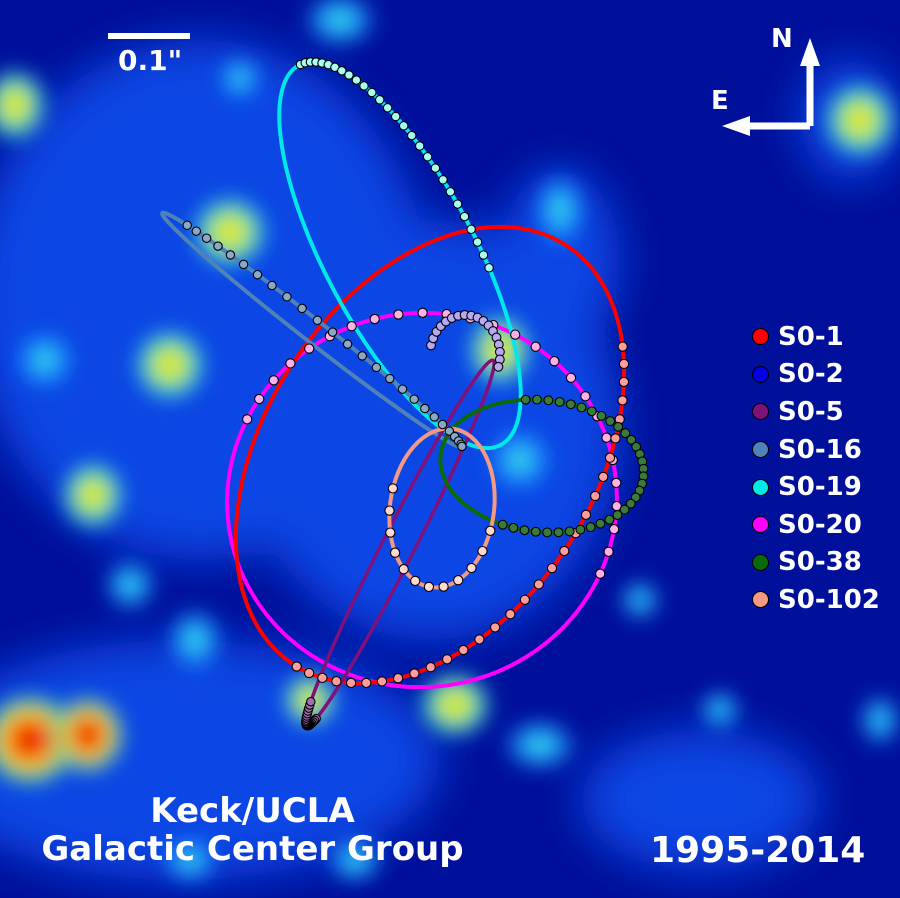 The image size is (900, 898). I want to click on credit-text: Keck/UCLA Galactic Center Group, so click(252, 830).